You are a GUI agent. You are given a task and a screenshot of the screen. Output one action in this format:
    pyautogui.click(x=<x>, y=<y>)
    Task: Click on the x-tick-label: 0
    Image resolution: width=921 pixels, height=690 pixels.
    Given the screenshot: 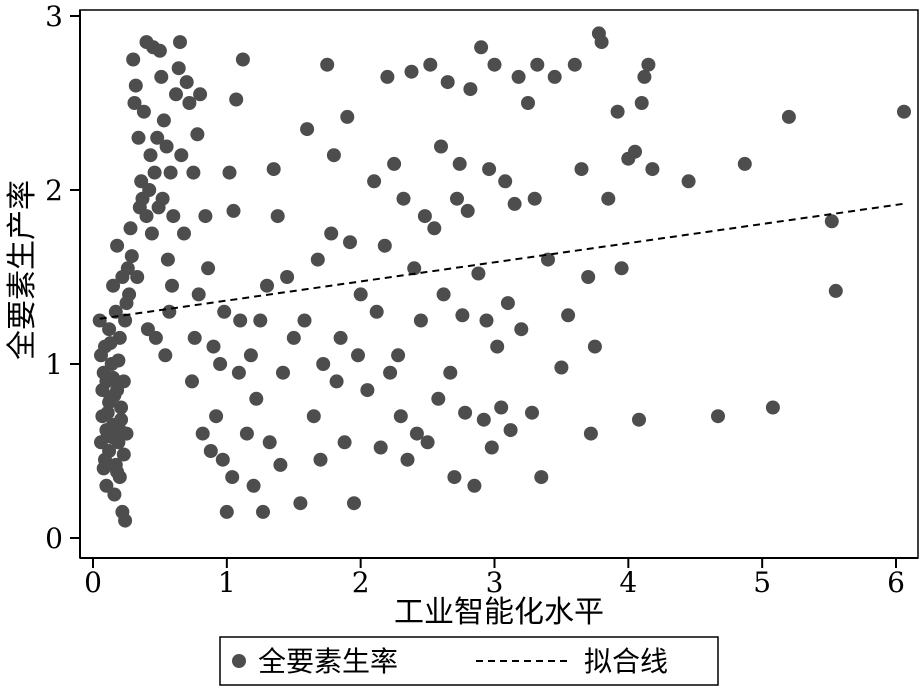 What is the action you would take?
    pyautogui.click(x=93, y=582)
    